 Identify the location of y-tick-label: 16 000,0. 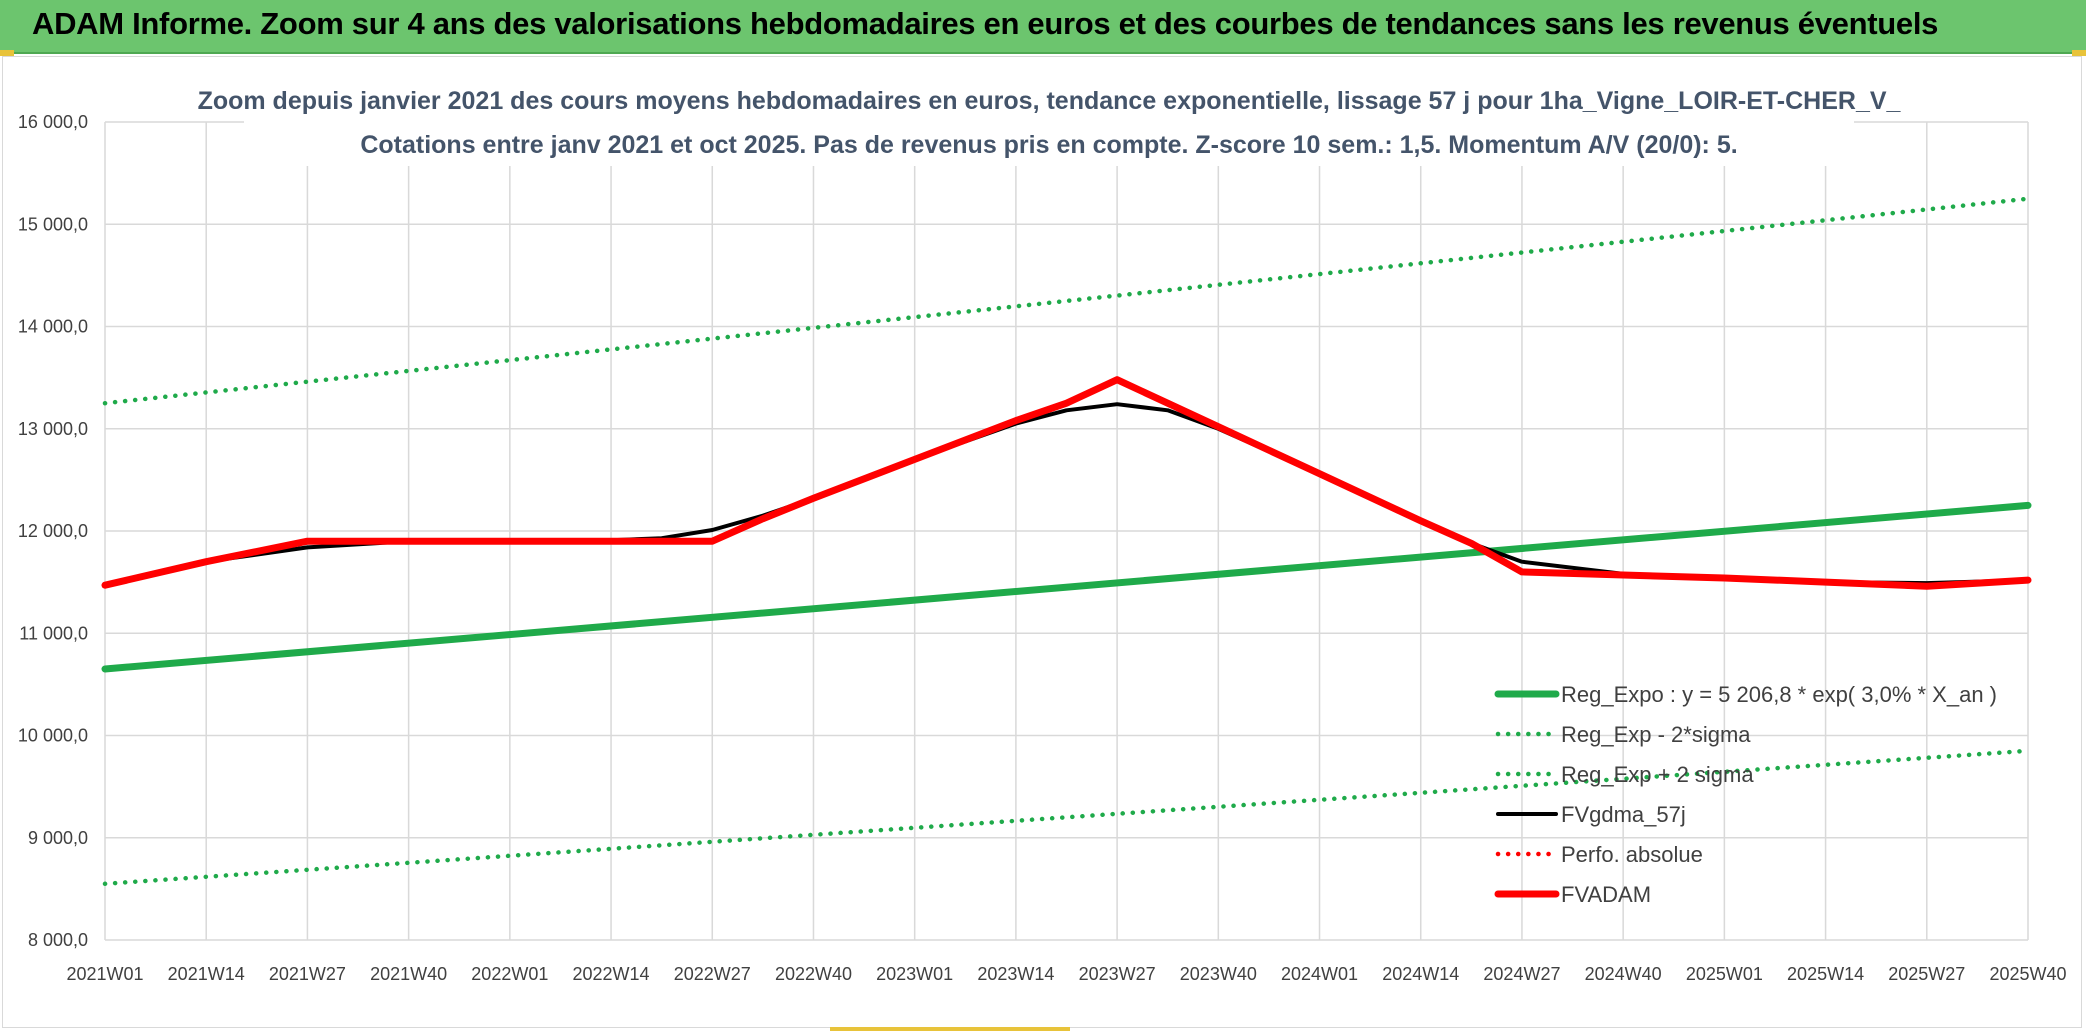
(53, 122).